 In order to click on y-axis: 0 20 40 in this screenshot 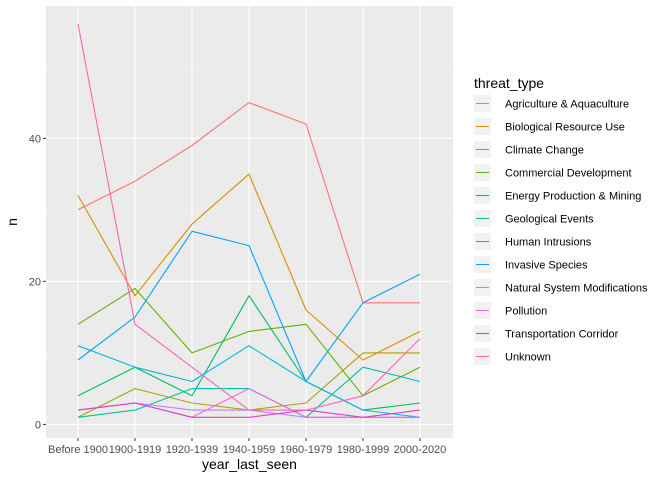, I will do `click(37, 282)`.